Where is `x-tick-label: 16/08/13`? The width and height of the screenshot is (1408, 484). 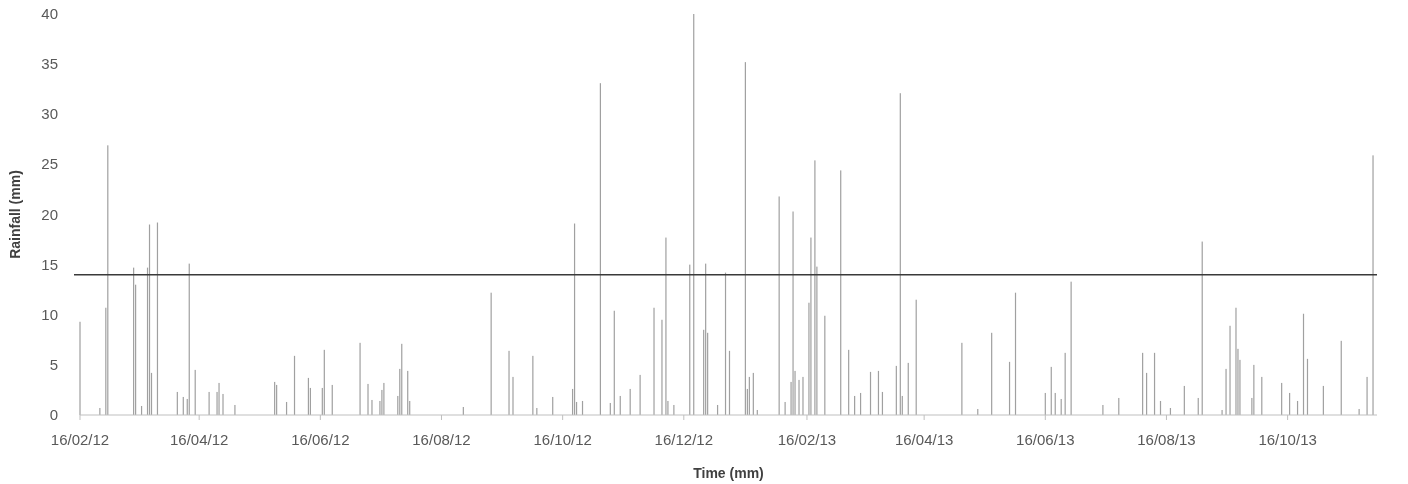
x-tick-label: 16/08/13 is located at coordinates (1166, 439).